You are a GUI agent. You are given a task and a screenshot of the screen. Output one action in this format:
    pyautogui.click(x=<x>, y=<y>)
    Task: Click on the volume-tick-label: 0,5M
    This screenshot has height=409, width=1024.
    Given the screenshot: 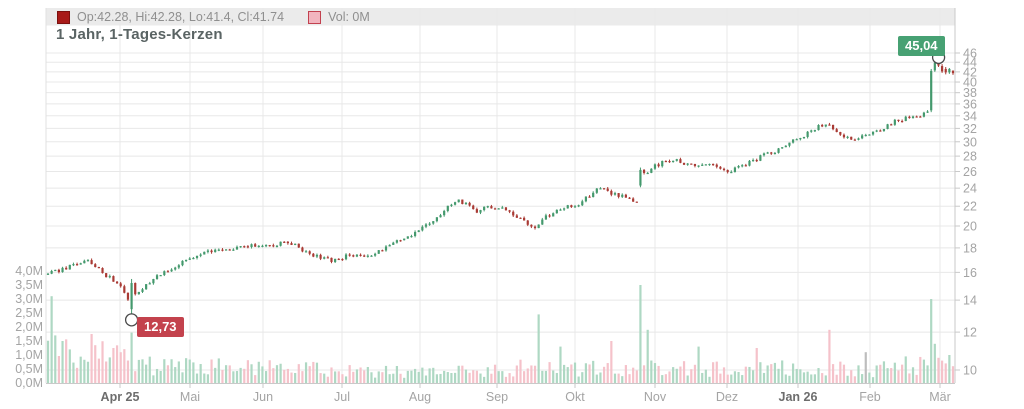 What is the action you would take?
    pyautogui.click(x=29, y=369)
    